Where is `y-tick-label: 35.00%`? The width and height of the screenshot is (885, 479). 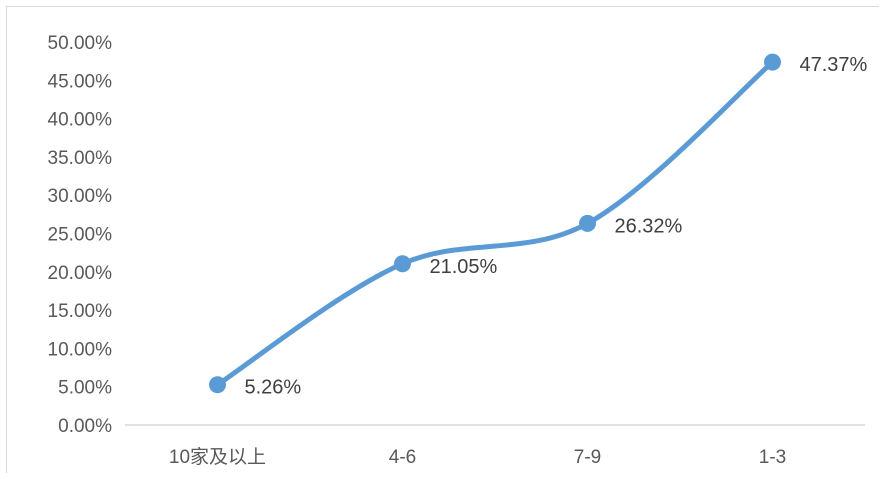 y-tick-label: 35.00% is located at coordinates (80, 158).